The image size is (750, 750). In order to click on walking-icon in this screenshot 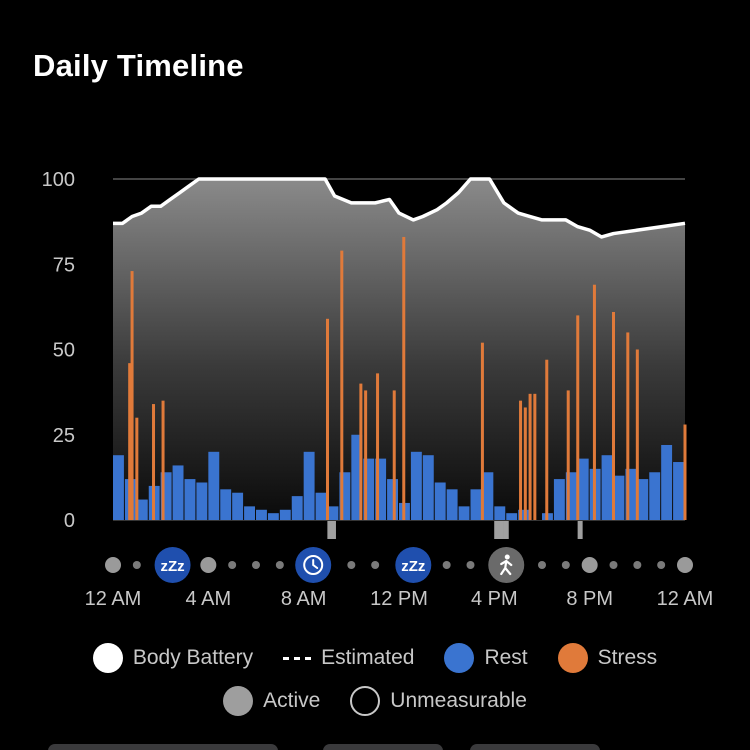, I will do `click(506, 565)`.